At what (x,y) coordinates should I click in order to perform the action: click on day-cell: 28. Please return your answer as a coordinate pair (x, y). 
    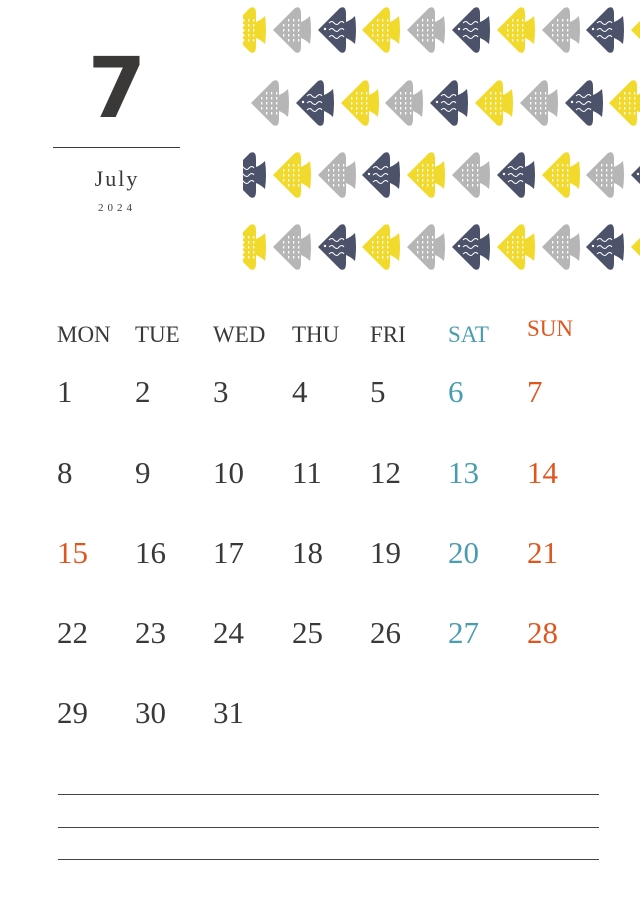
    Looking at the image, I should click on (542, 632).